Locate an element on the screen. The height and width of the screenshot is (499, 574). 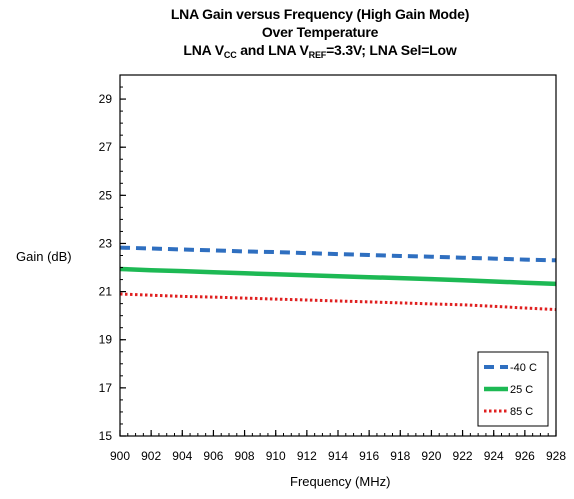
x-tick-label: 916 is located at coordinates (369, 456).